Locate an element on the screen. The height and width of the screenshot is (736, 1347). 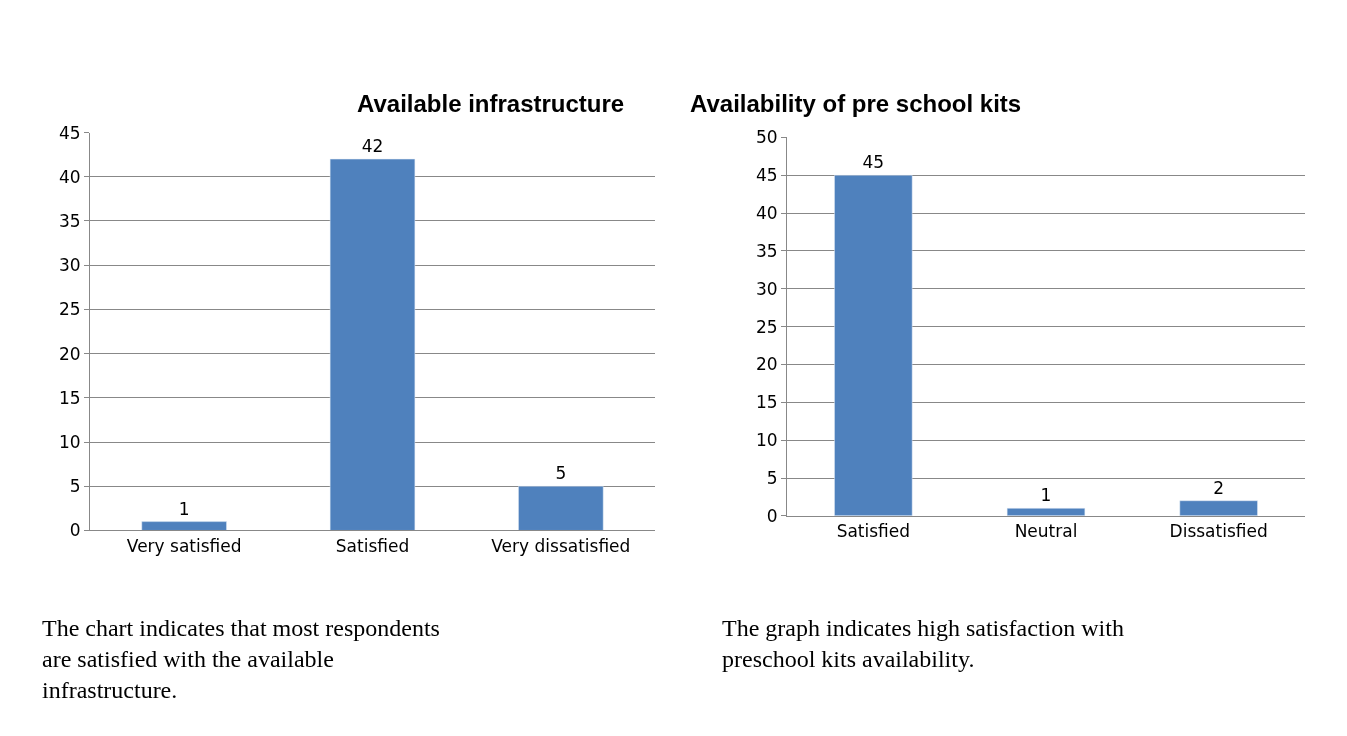
x-tick-label: Very dissatisfied is located at coordinates (561, 545).